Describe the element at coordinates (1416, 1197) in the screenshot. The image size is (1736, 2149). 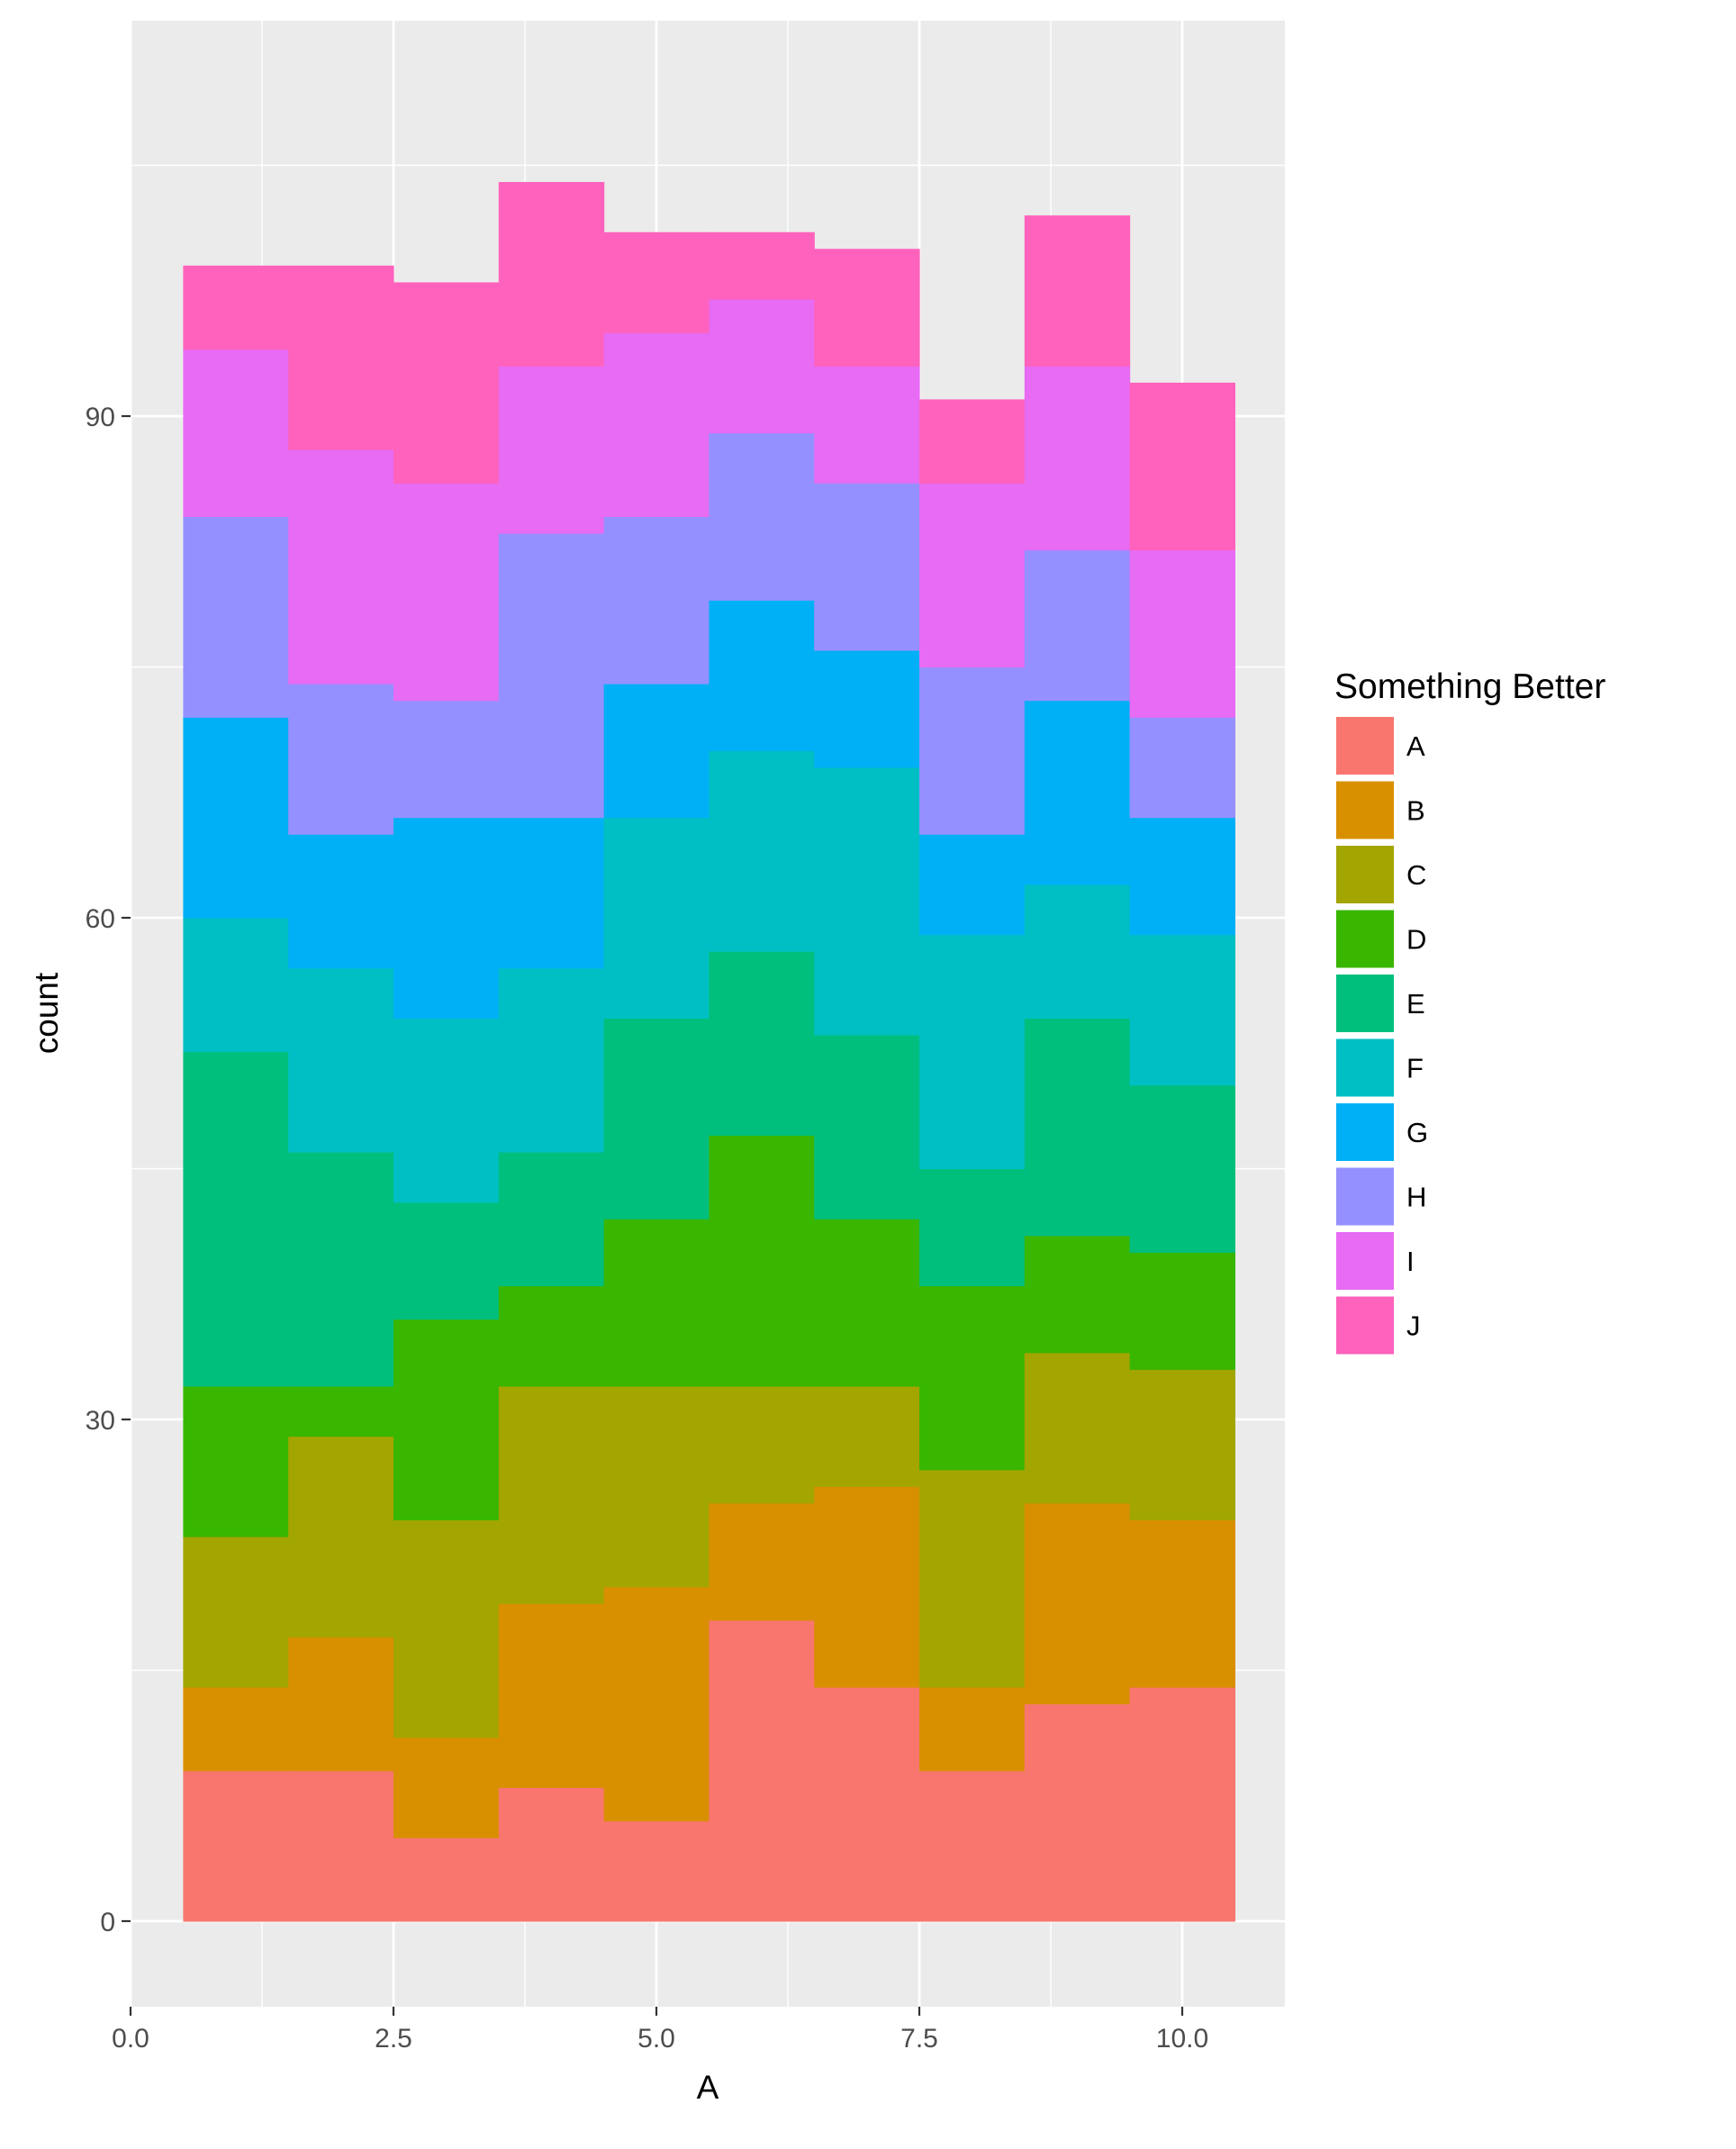
I see `legend-label-h: H` at that location.